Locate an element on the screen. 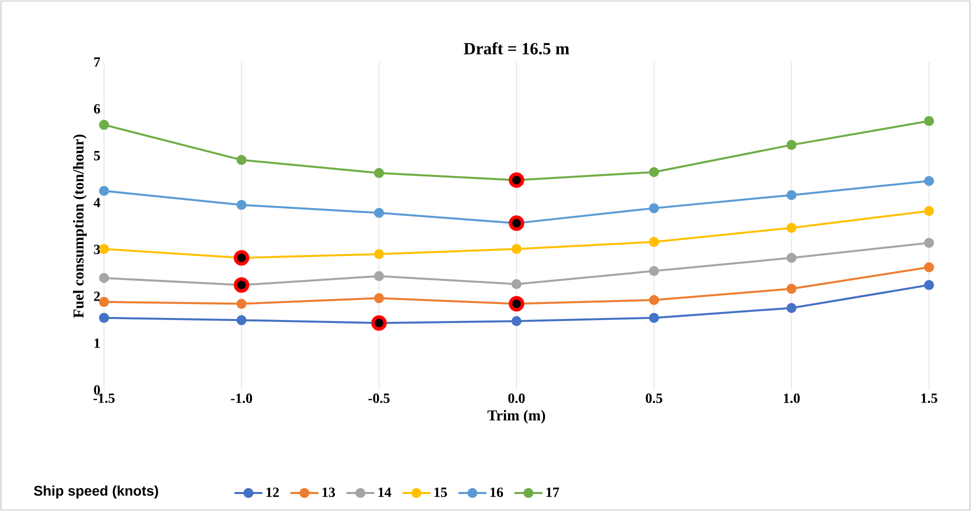 The width and height of the screenshot is (971, 511). chart-title: Draft = 16.5 m is located at coordinates (517, 48).